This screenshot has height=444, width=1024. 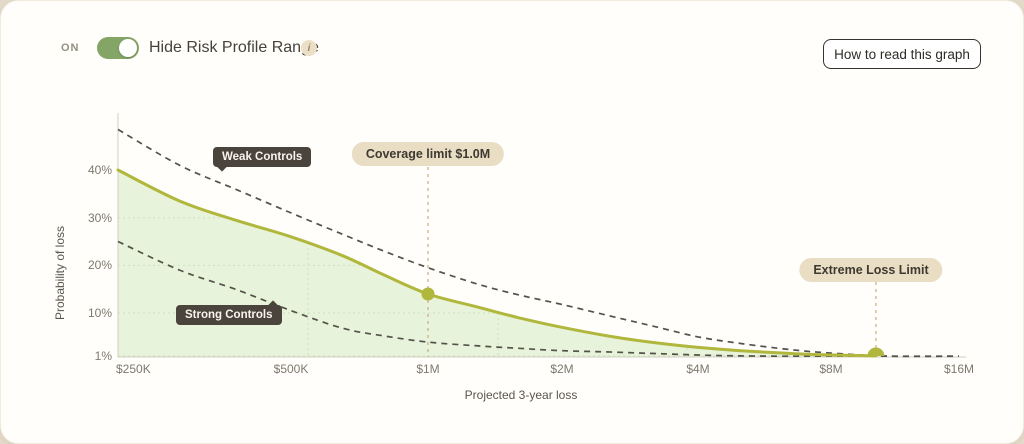 I want to click on info-icon: i, so click(x=309, y=48).